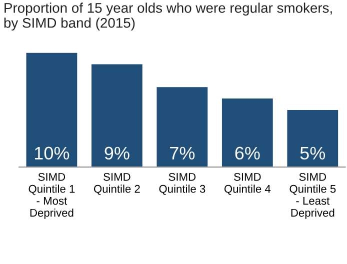 The width and height of the screenshot is (347, 264). Describe the element at coordinates (52, 153) in the screenshot. I see `data-label: 10%` at that location.